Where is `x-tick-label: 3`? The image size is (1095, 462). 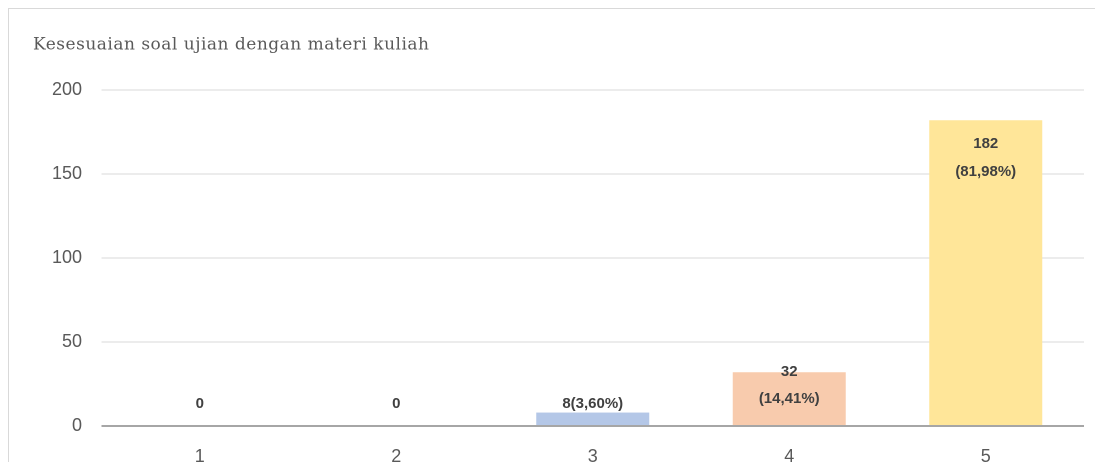
x-tick-label: 3 is located at coordinates (593, 454).